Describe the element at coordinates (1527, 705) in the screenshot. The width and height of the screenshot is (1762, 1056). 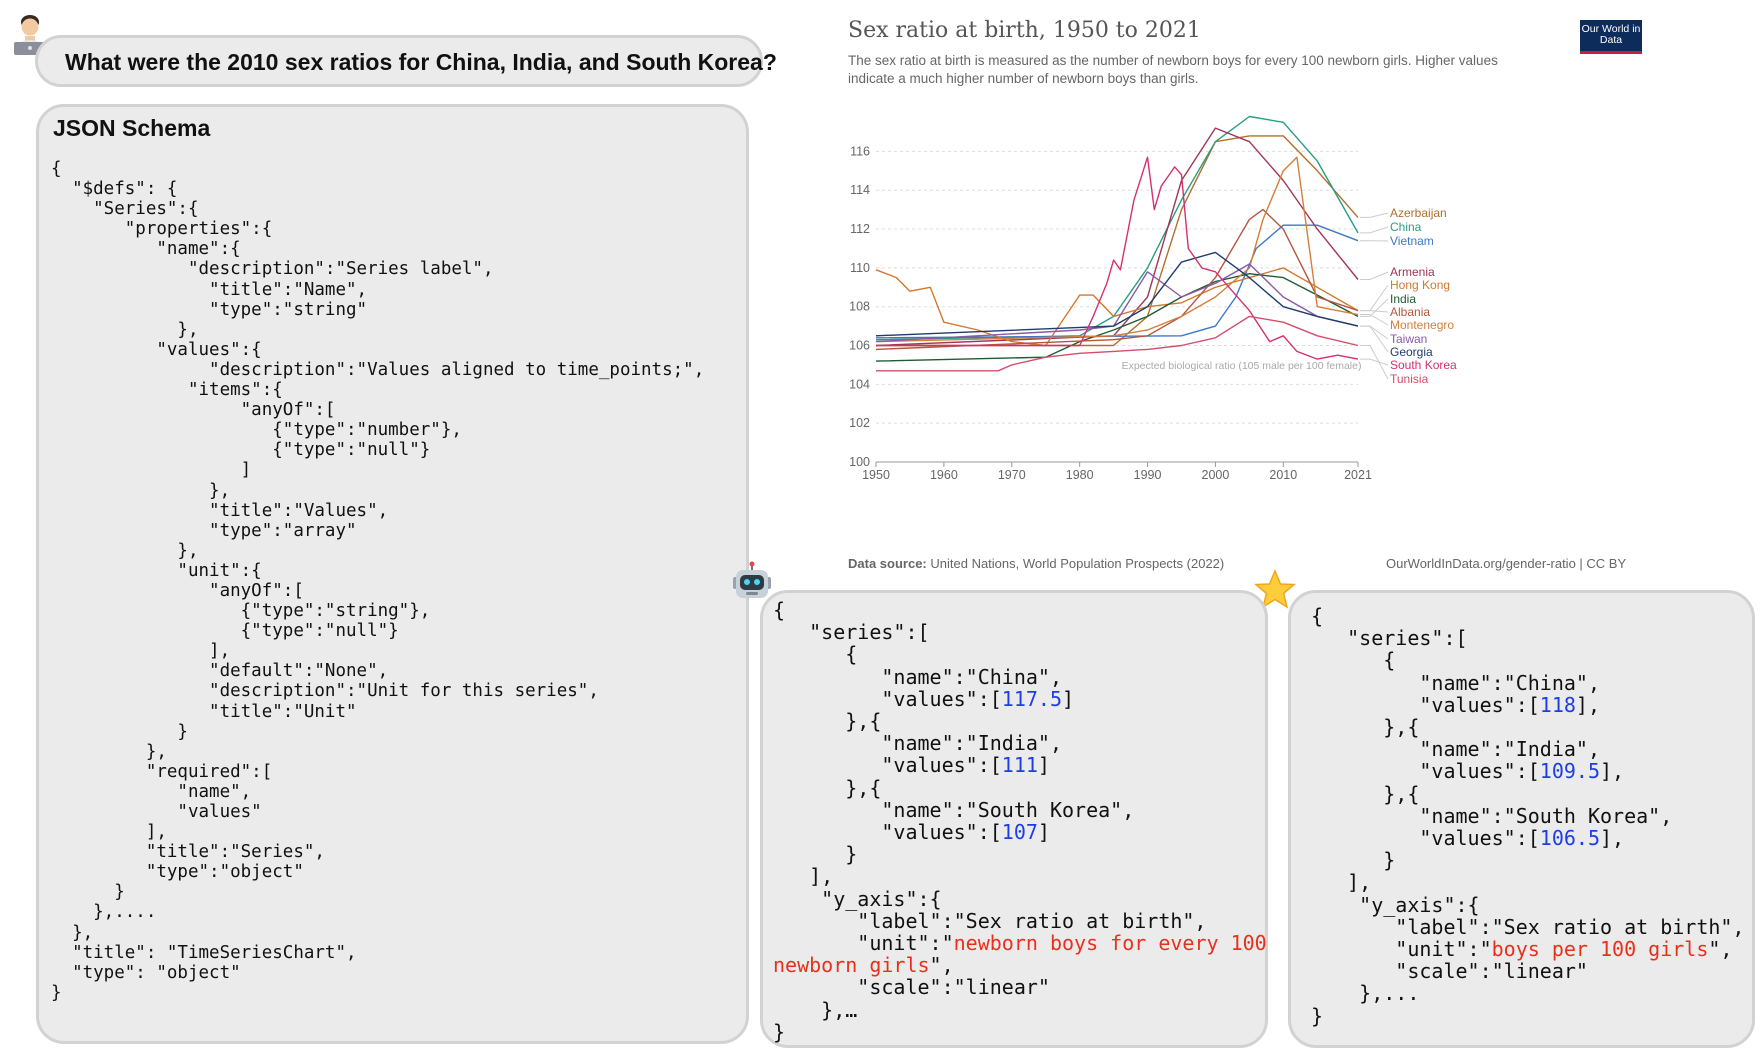
I see `code-line: "values":[118],` at that location.